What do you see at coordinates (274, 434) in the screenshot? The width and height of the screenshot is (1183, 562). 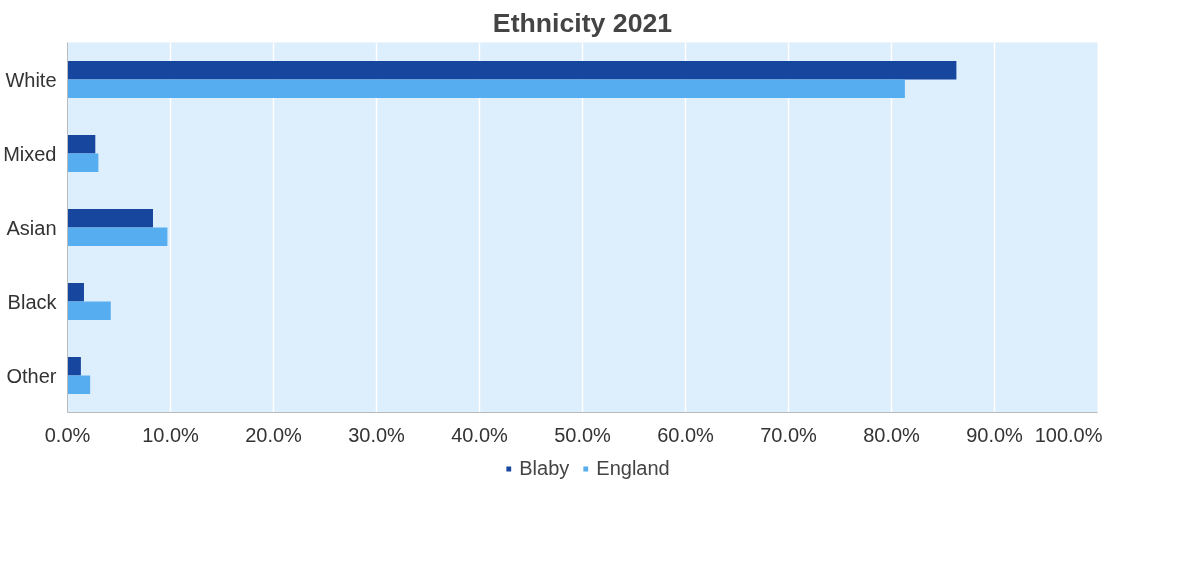 I see `x-tick-label: 20.0%` at bounding box center [274, 434].